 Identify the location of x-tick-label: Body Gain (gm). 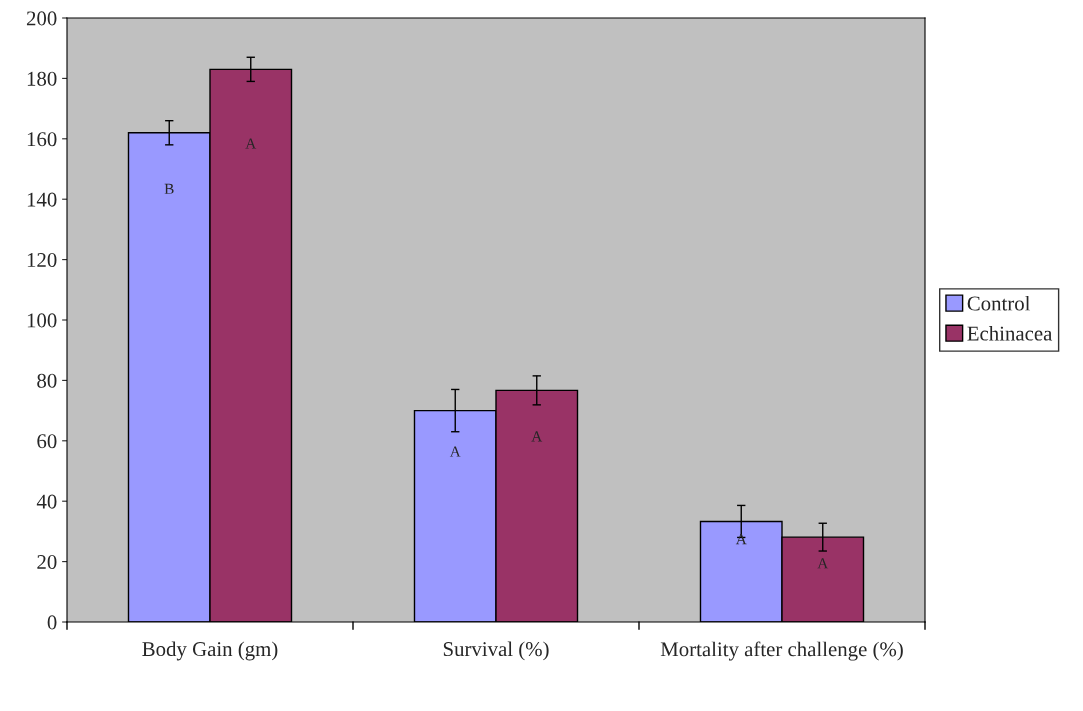
(210, 651).